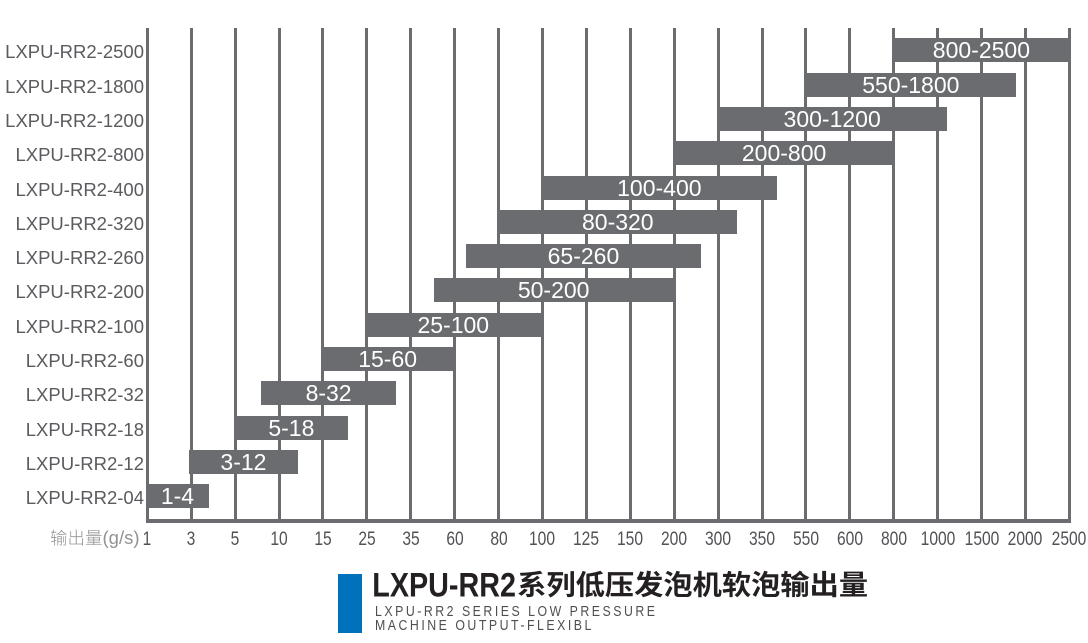  I want to click on svg-text: LXPU-RR2, so click(444, 585).